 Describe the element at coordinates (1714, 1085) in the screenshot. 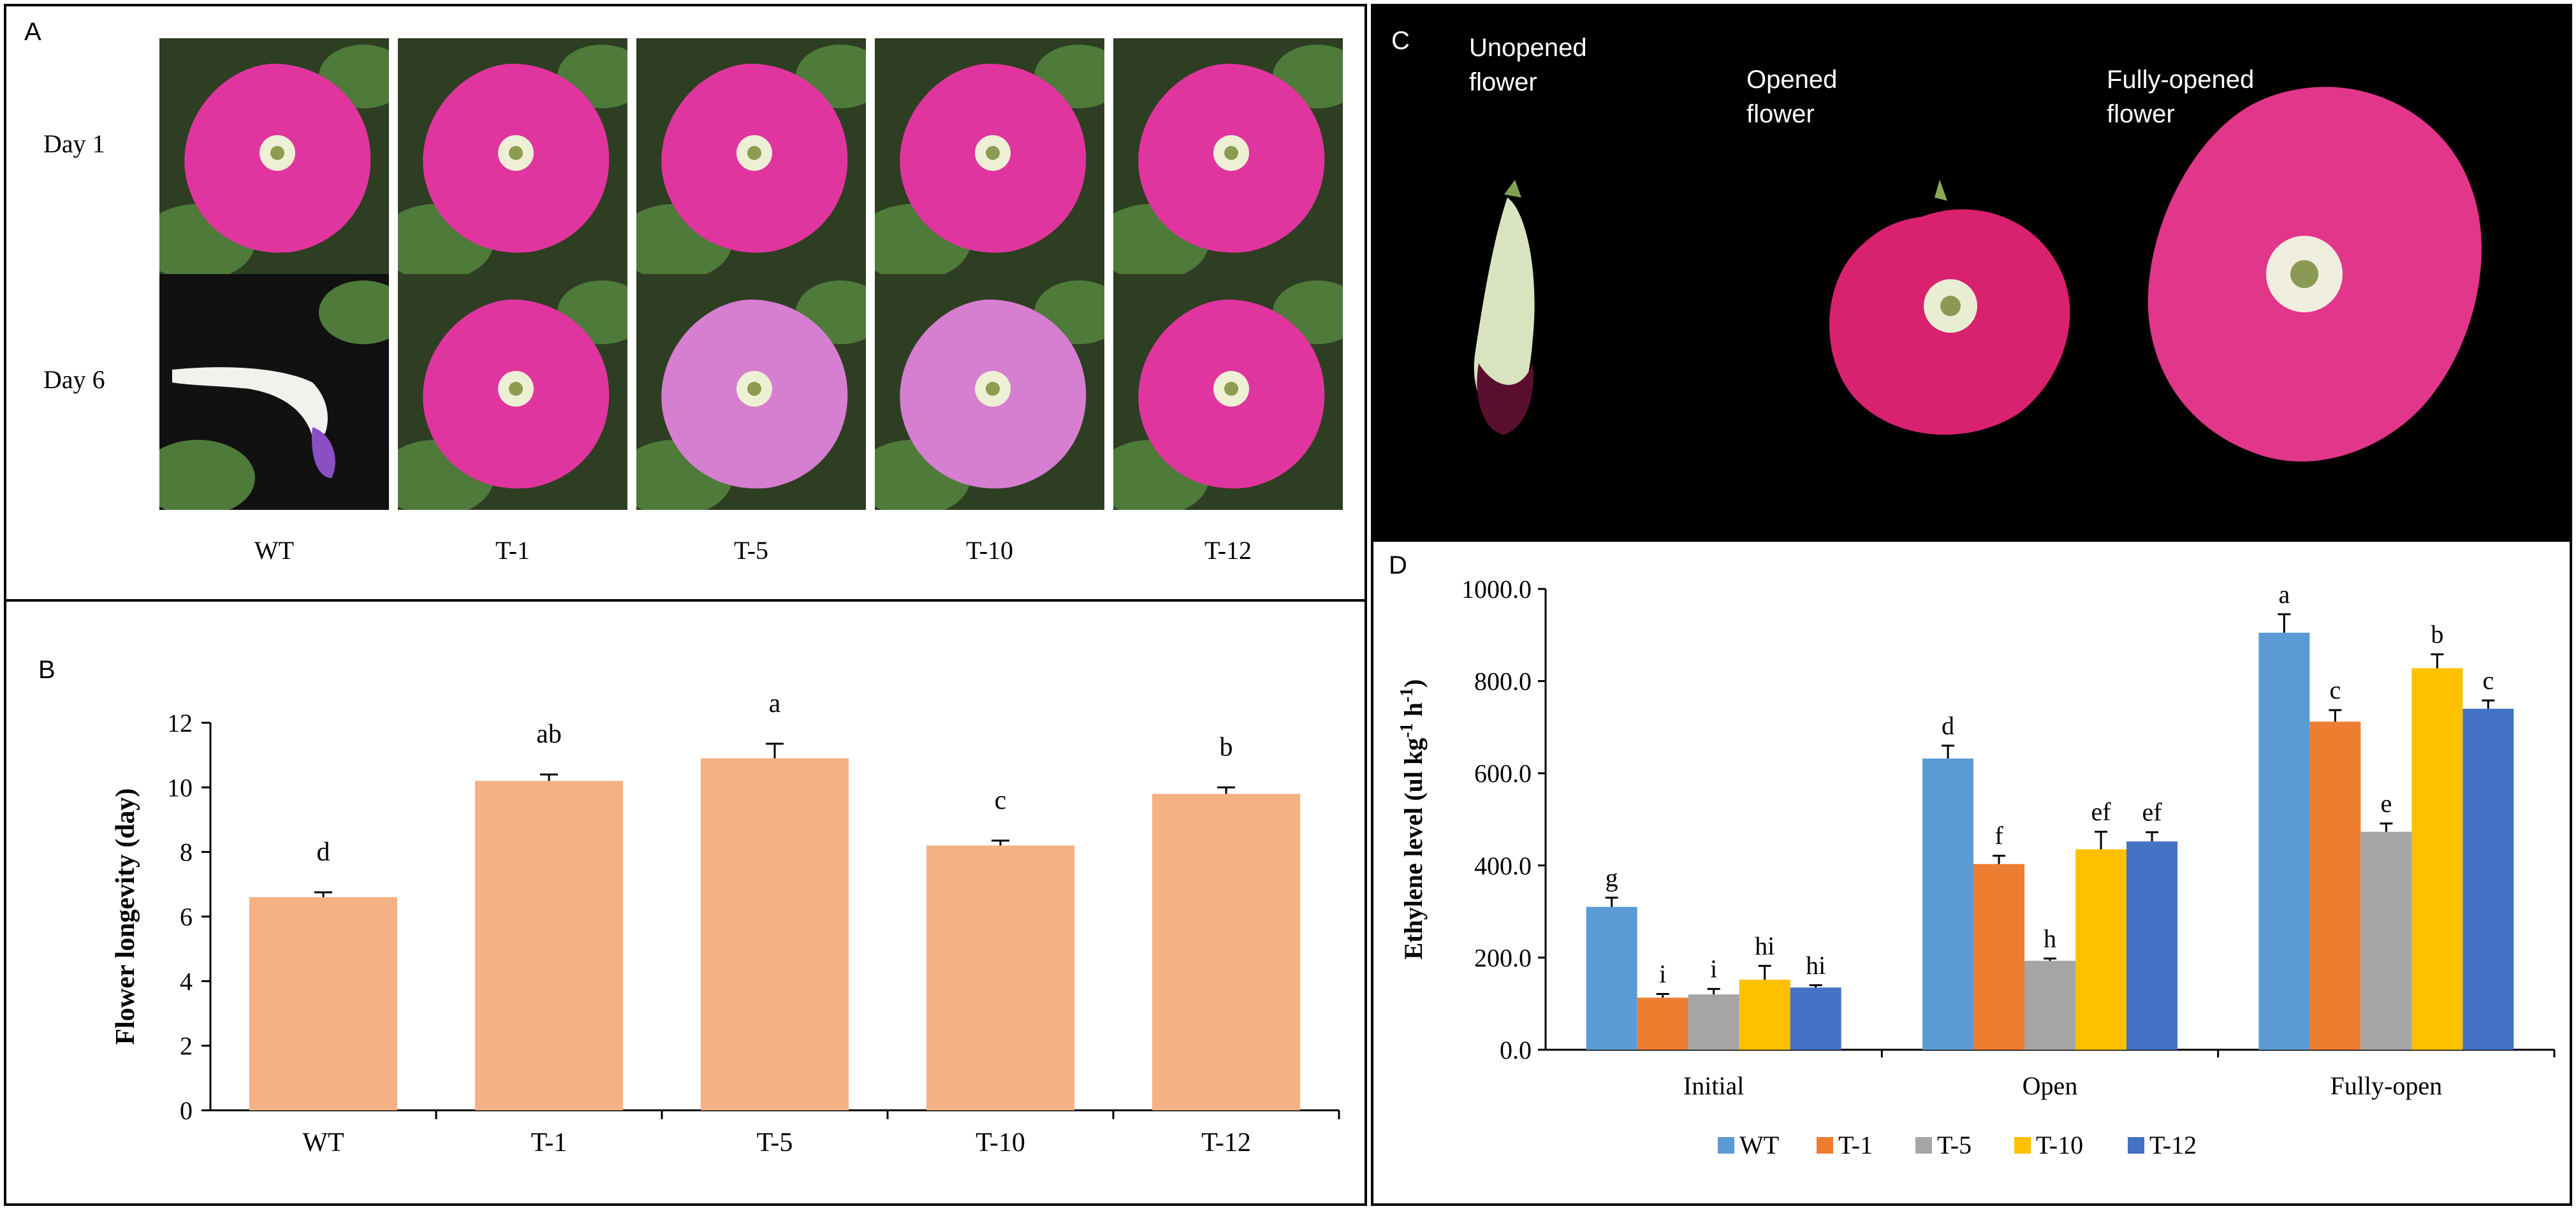

I see `x-tick-label: Initial` at that location.